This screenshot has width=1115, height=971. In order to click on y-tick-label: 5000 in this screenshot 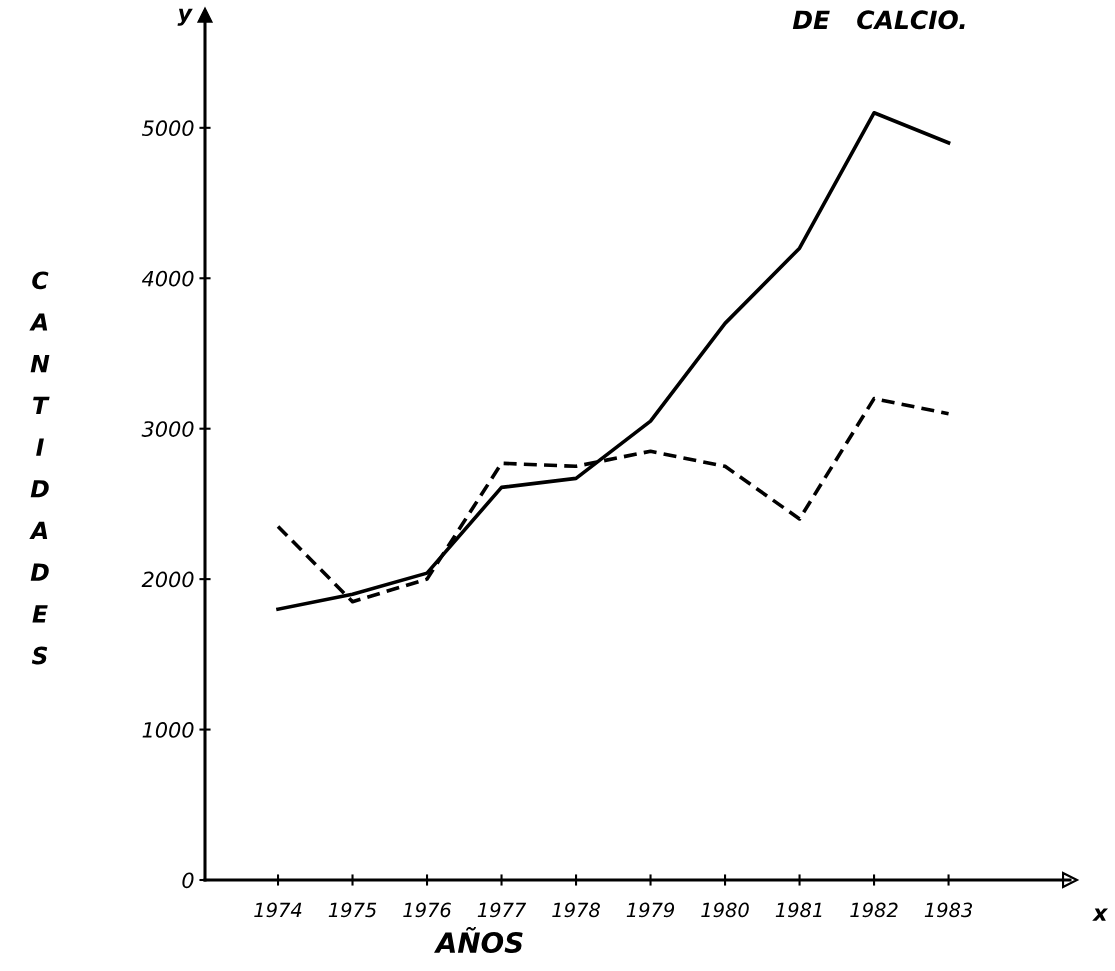, I will do `click(167, 128)`.